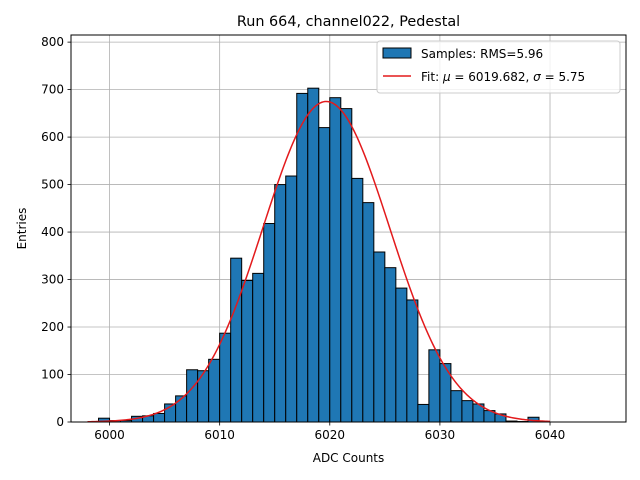 Image resolution: width=640 pixels, height=480 pixels. What do you see at coordinates (52, 42) in the screenshot?
I see `y-tick-label: 800` at bounding box center [52, 42].